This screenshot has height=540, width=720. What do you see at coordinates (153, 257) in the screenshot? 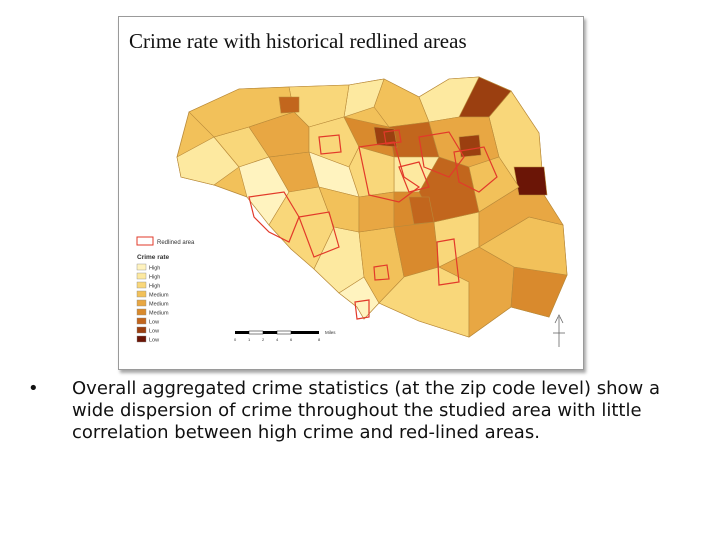
I see `legend-crime-heading: Crime rate` at bounding box center [153, 257].